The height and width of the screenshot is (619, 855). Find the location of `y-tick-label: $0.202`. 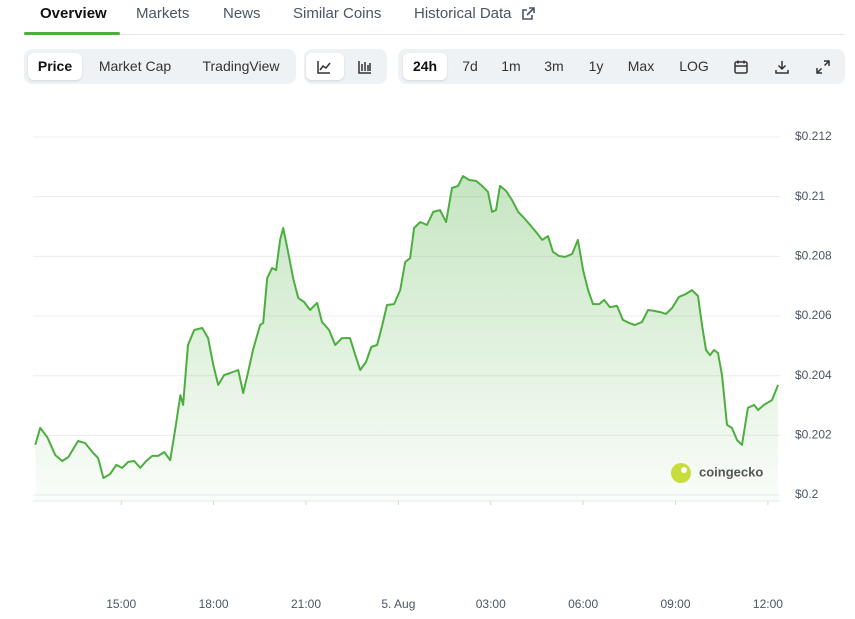

y-tick-label: $0.202 is located at coordinates (813, 435).